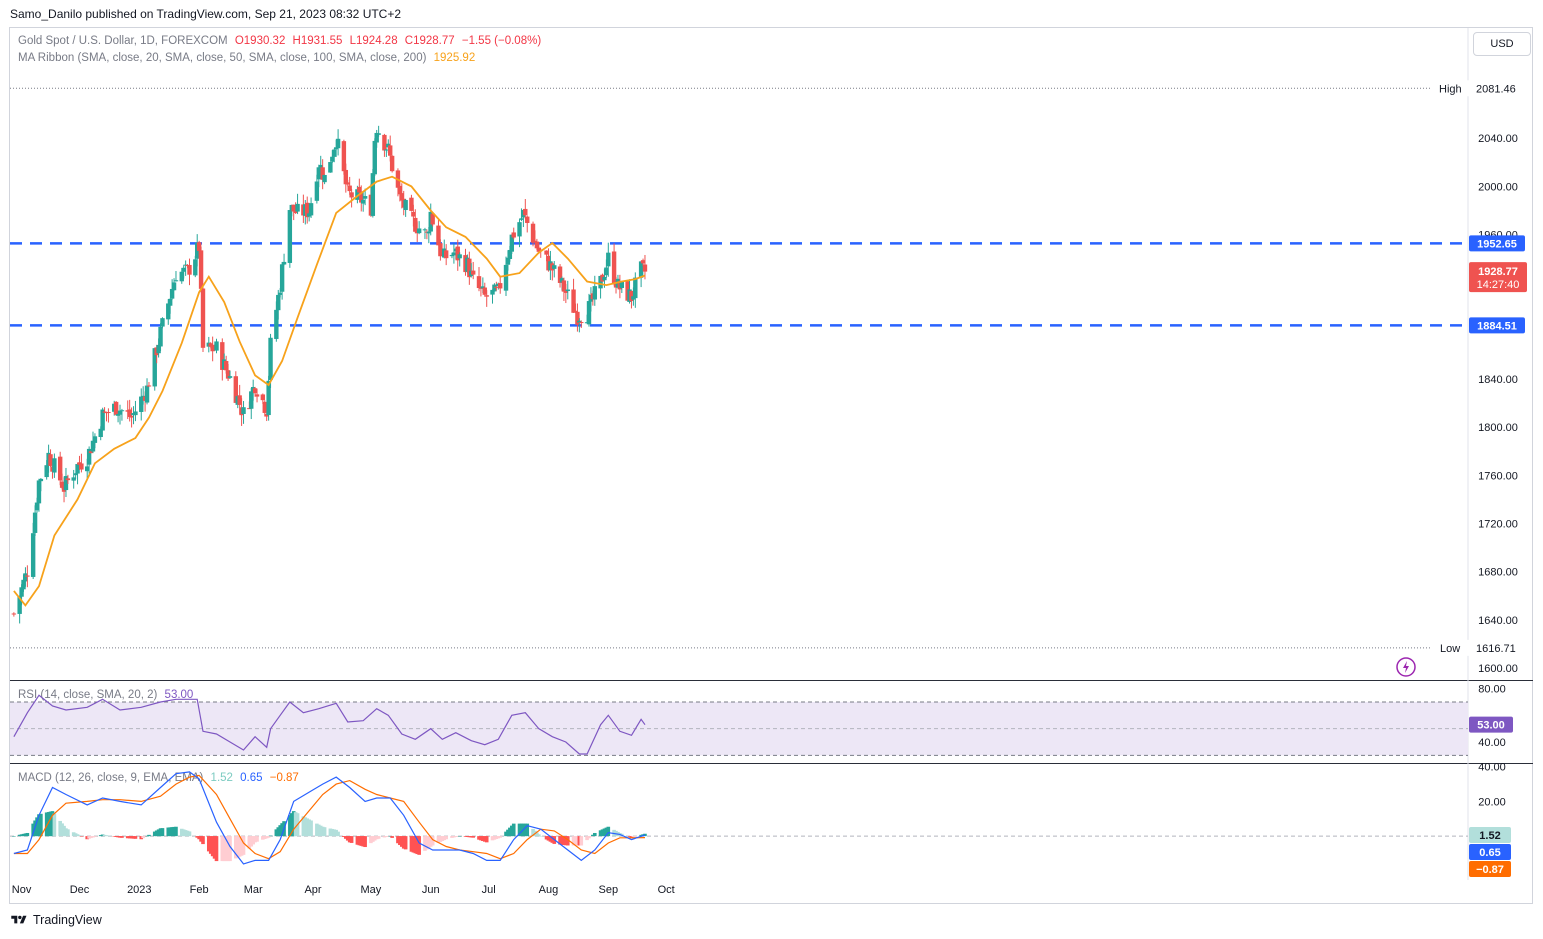  Describe the element at coordinates (1497, 326) in the screenshot. I see `level-label: 1884.51` at that location.